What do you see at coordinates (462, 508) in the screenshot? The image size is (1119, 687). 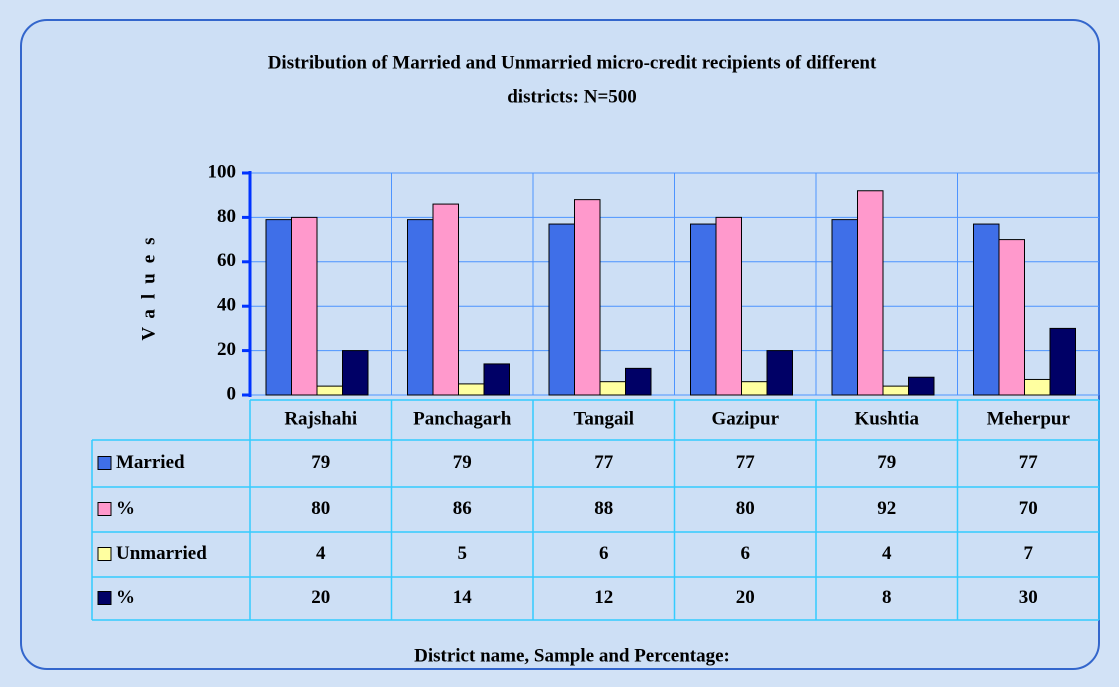 I see `table-value: 86` at bounding box center [462, 508].